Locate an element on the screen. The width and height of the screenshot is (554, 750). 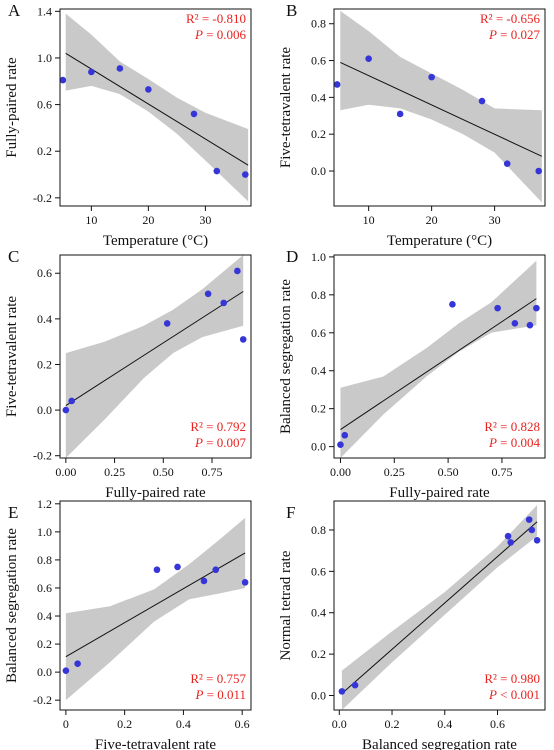
p-value: = 0.027 is located at coordinates (519, 34).